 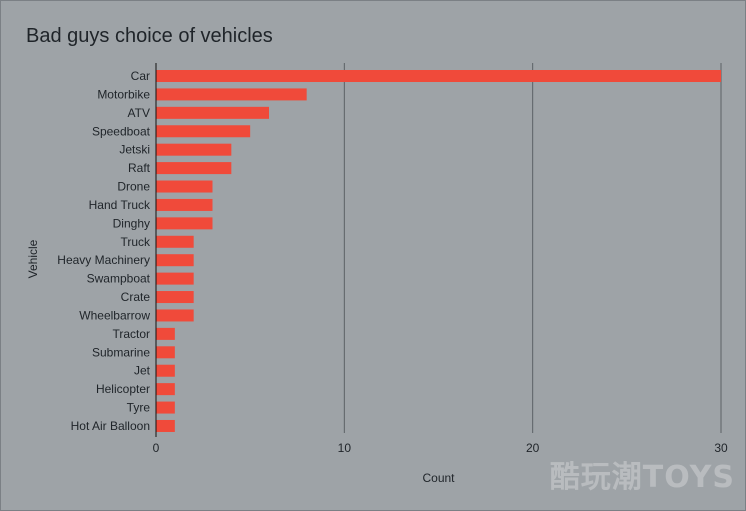 I want to click on category-label: Truck, so click(x=135, y=242).